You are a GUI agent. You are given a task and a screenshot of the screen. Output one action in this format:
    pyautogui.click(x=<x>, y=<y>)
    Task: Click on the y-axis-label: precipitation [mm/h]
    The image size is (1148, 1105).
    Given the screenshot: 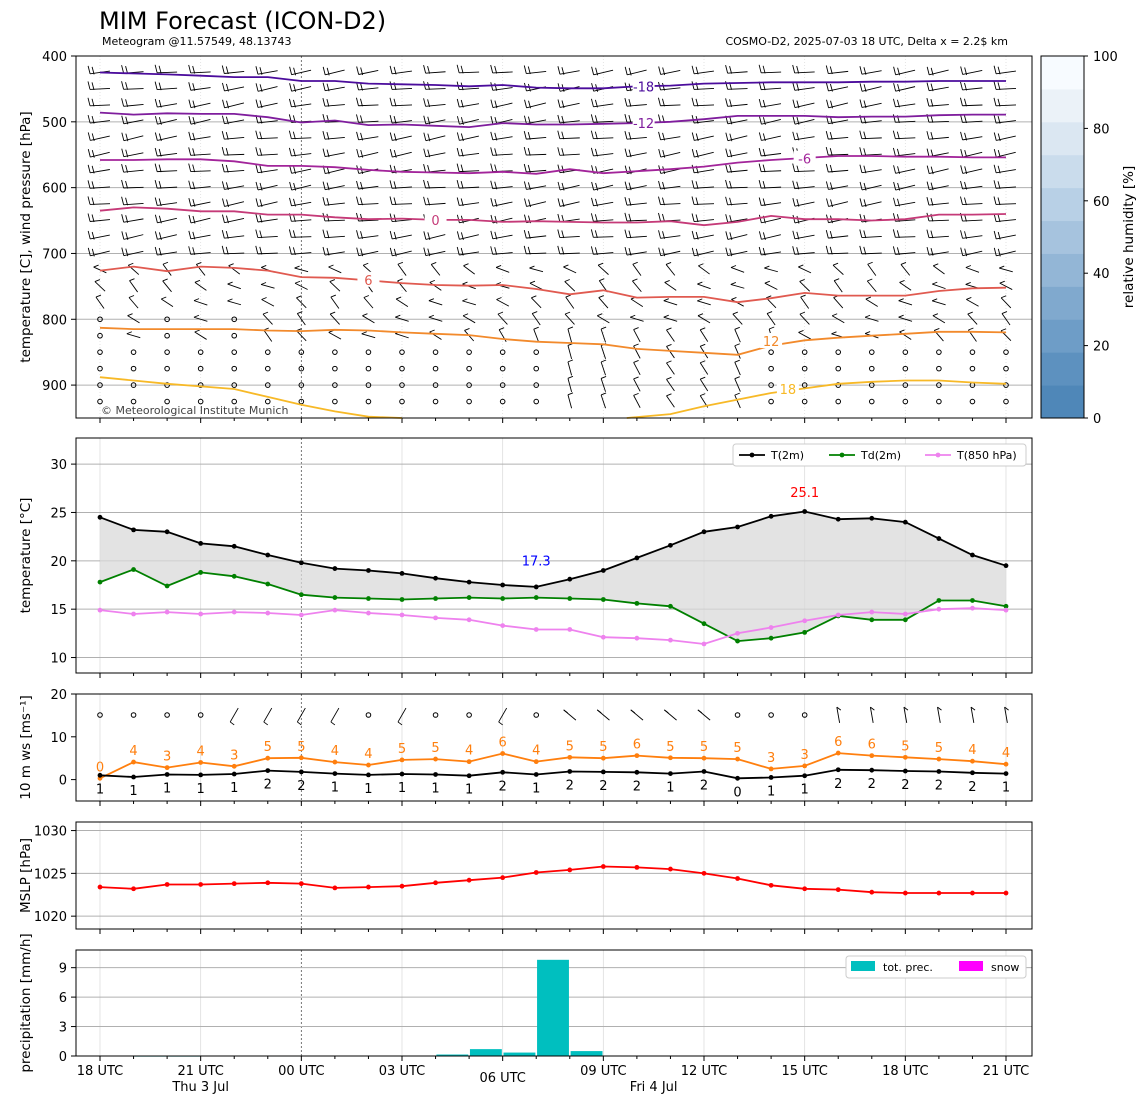 What is the action you would take?
    pyautogui.click(x=26, y=1002)
    